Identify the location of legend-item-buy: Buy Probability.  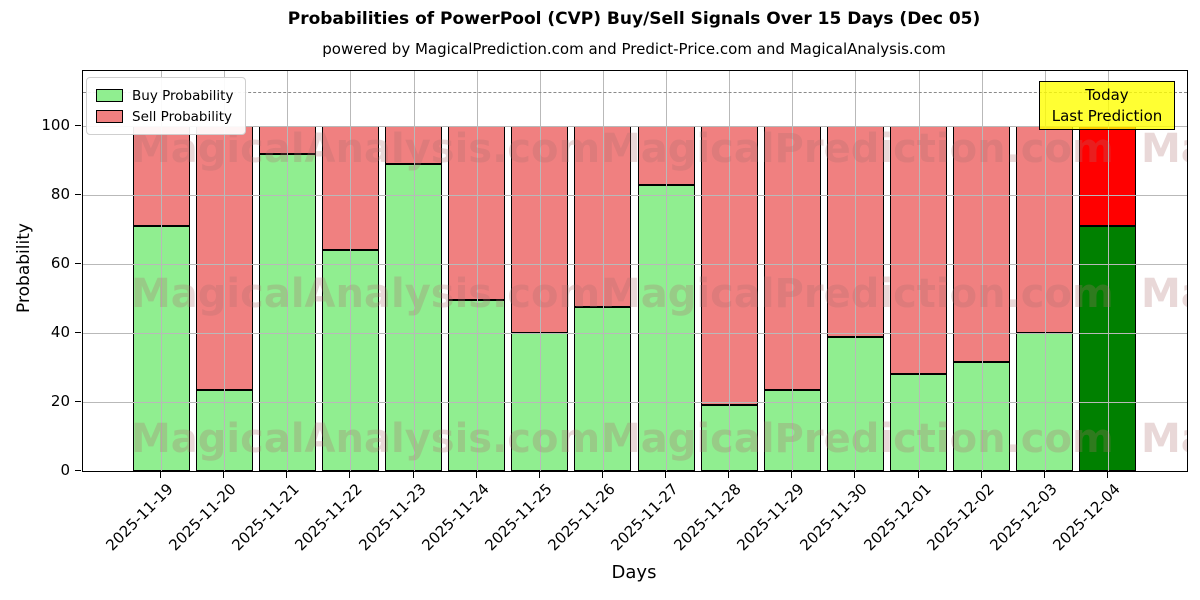
(164, 95).